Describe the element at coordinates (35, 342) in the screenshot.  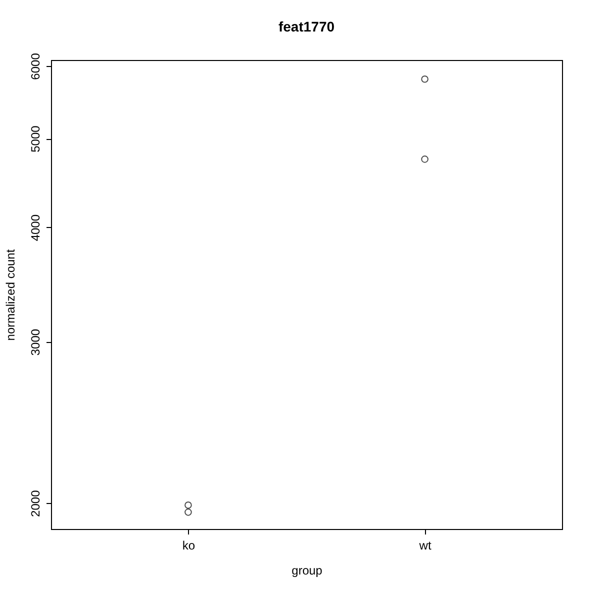
I see `y-tick-label: 3000` at that location.